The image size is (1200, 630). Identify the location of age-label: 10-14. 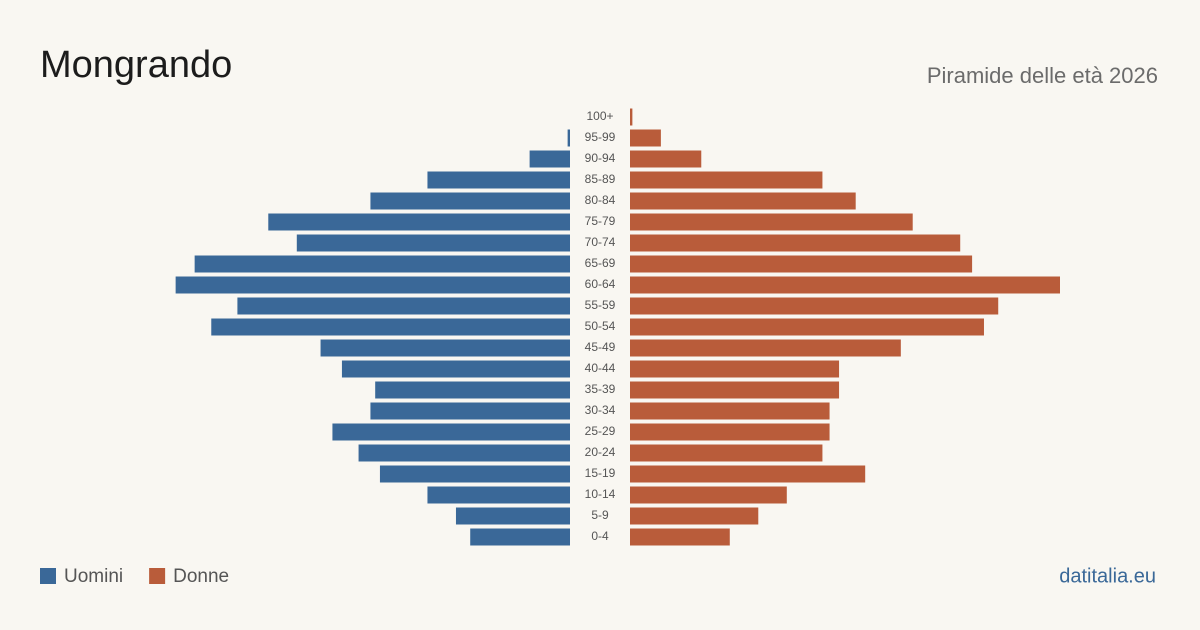
(600, 494).